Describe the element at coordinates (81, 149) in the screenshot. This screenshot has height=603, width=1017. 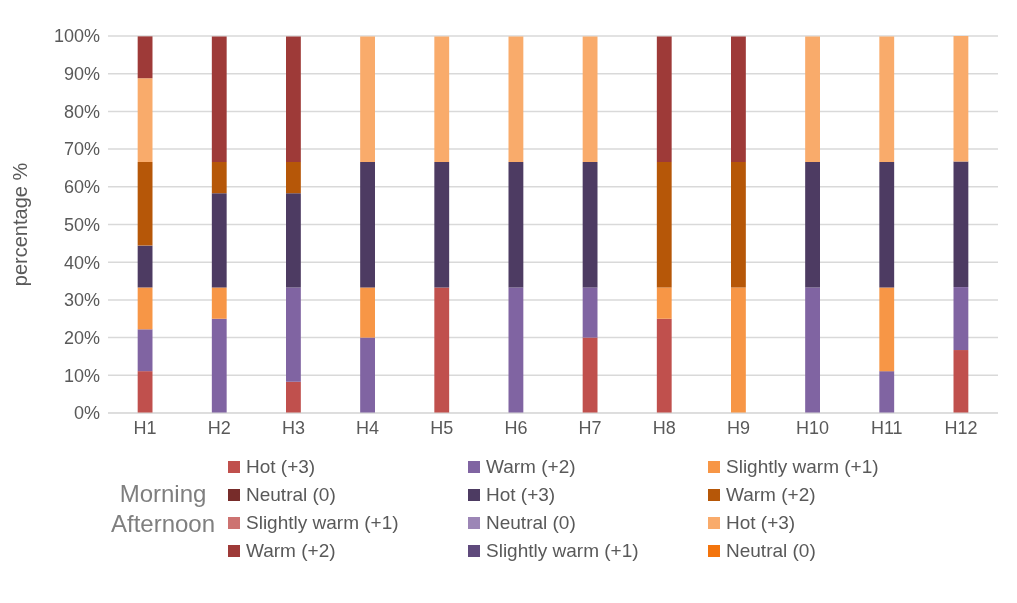
I see `y-tick-label: 70%` at that location.